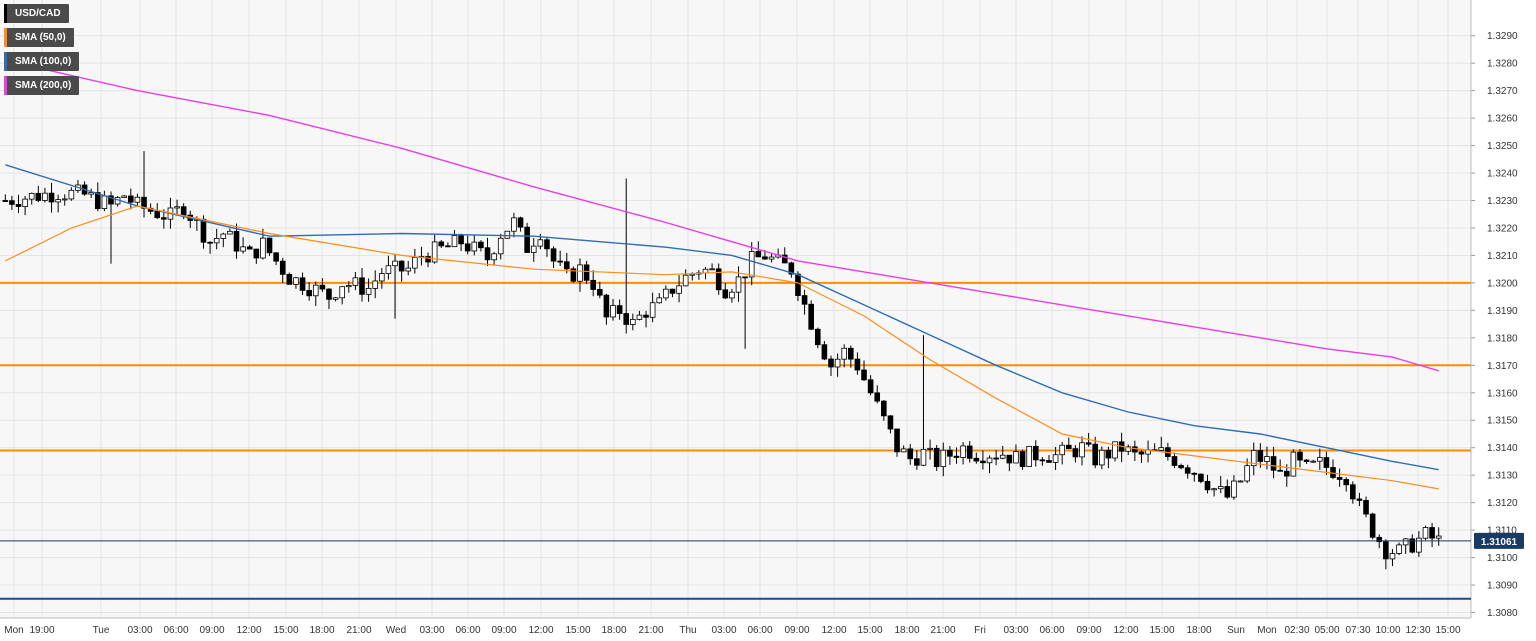  Describe the element at coordinates (5, 37) in the screenshot. I see `legend-swatch-sma50` at that location.